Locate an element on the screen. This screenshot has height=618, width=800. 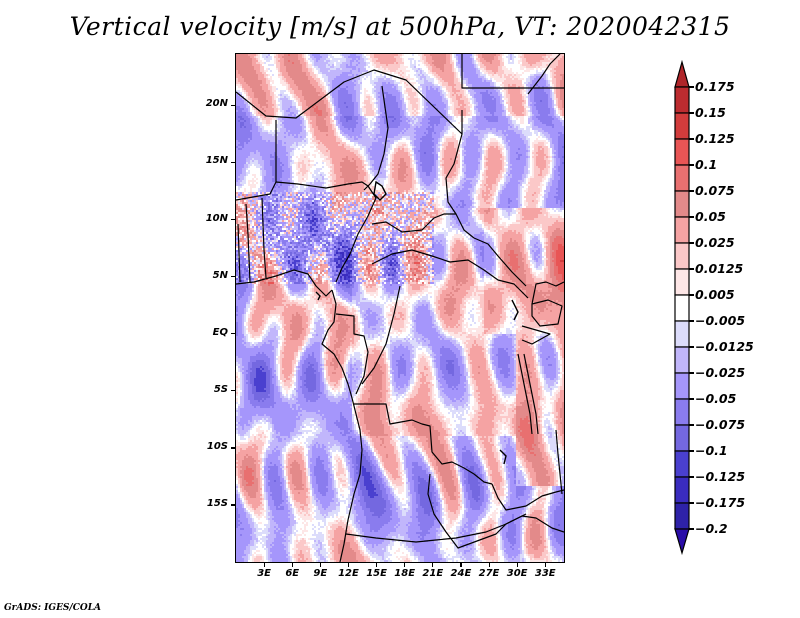
x-tick-label: 15E is located at coordinates (376, 573).